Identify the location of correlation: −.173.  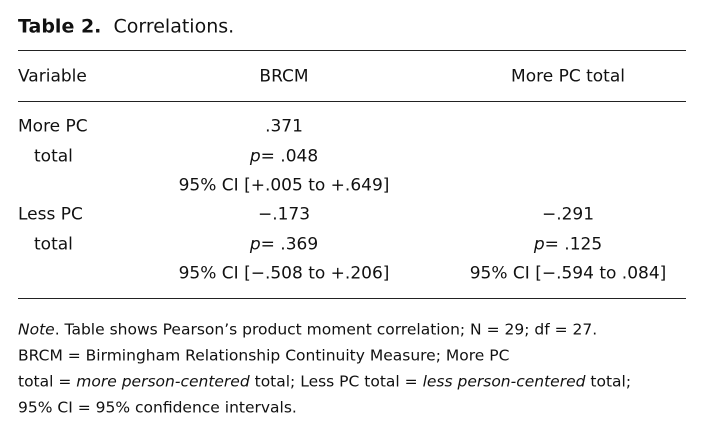
(284, 214).